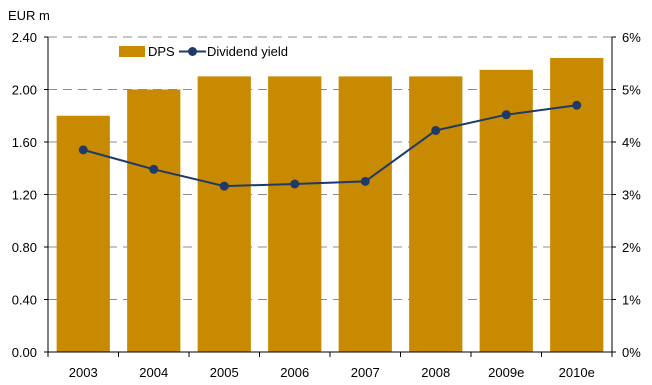  I want to click on left-tick-label: 2.40, so click(24, 37).